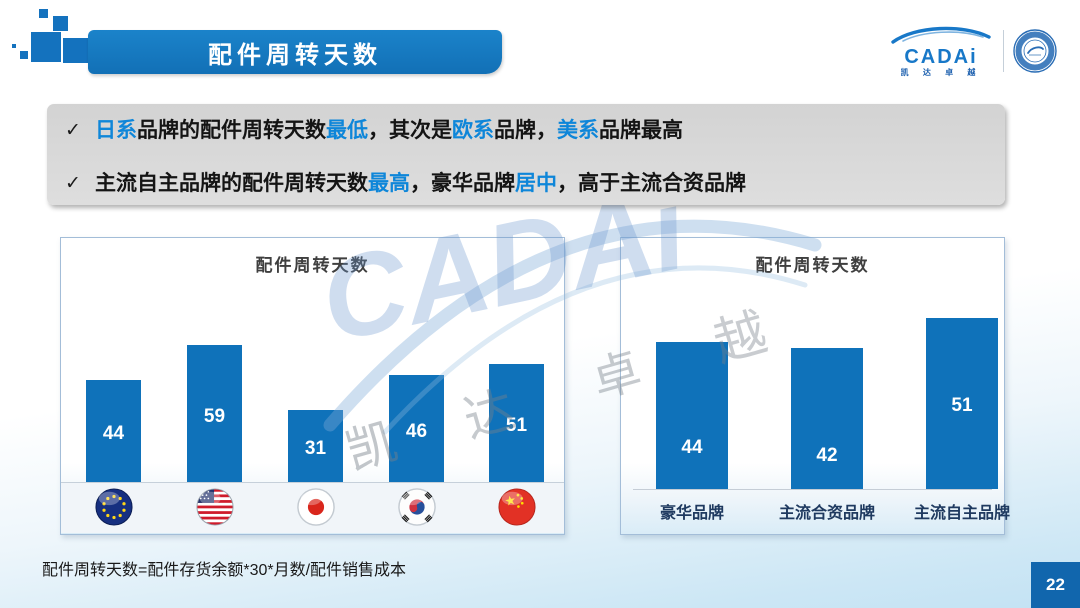 The image size is (1080, 608). I want to click on text-segment: 日系, so click(116, 130).